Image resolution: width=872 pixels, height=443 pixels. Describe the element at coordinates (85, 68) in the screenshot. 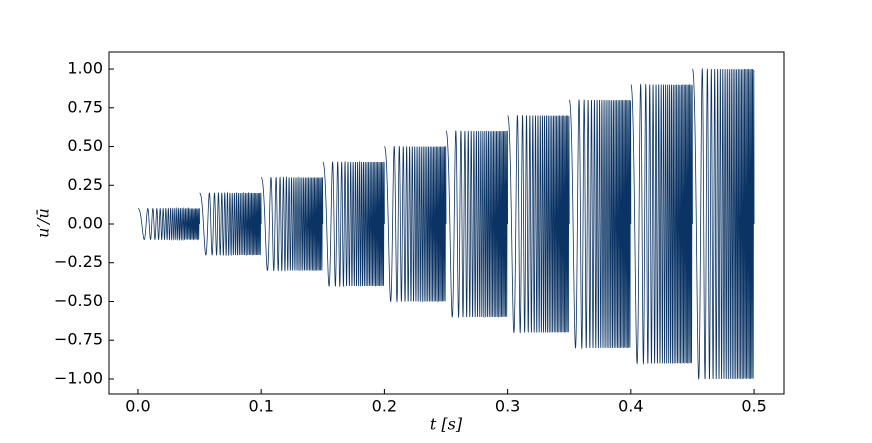

I see `y-tick-label: 1.00` at that location.